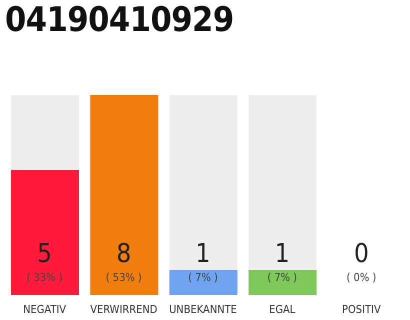 The image size is (410, 320). Describe the element at coordinates (203, 309) in the screenshot. I see `x-tick-label: UNBEKANNTE` at that location.